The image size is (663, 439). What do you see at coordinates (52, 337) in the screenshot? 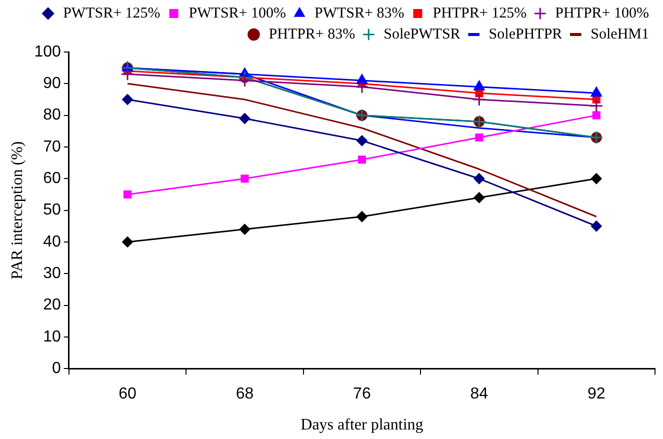
I see `y-tick-label: 10` at bounding box center [52, 337].